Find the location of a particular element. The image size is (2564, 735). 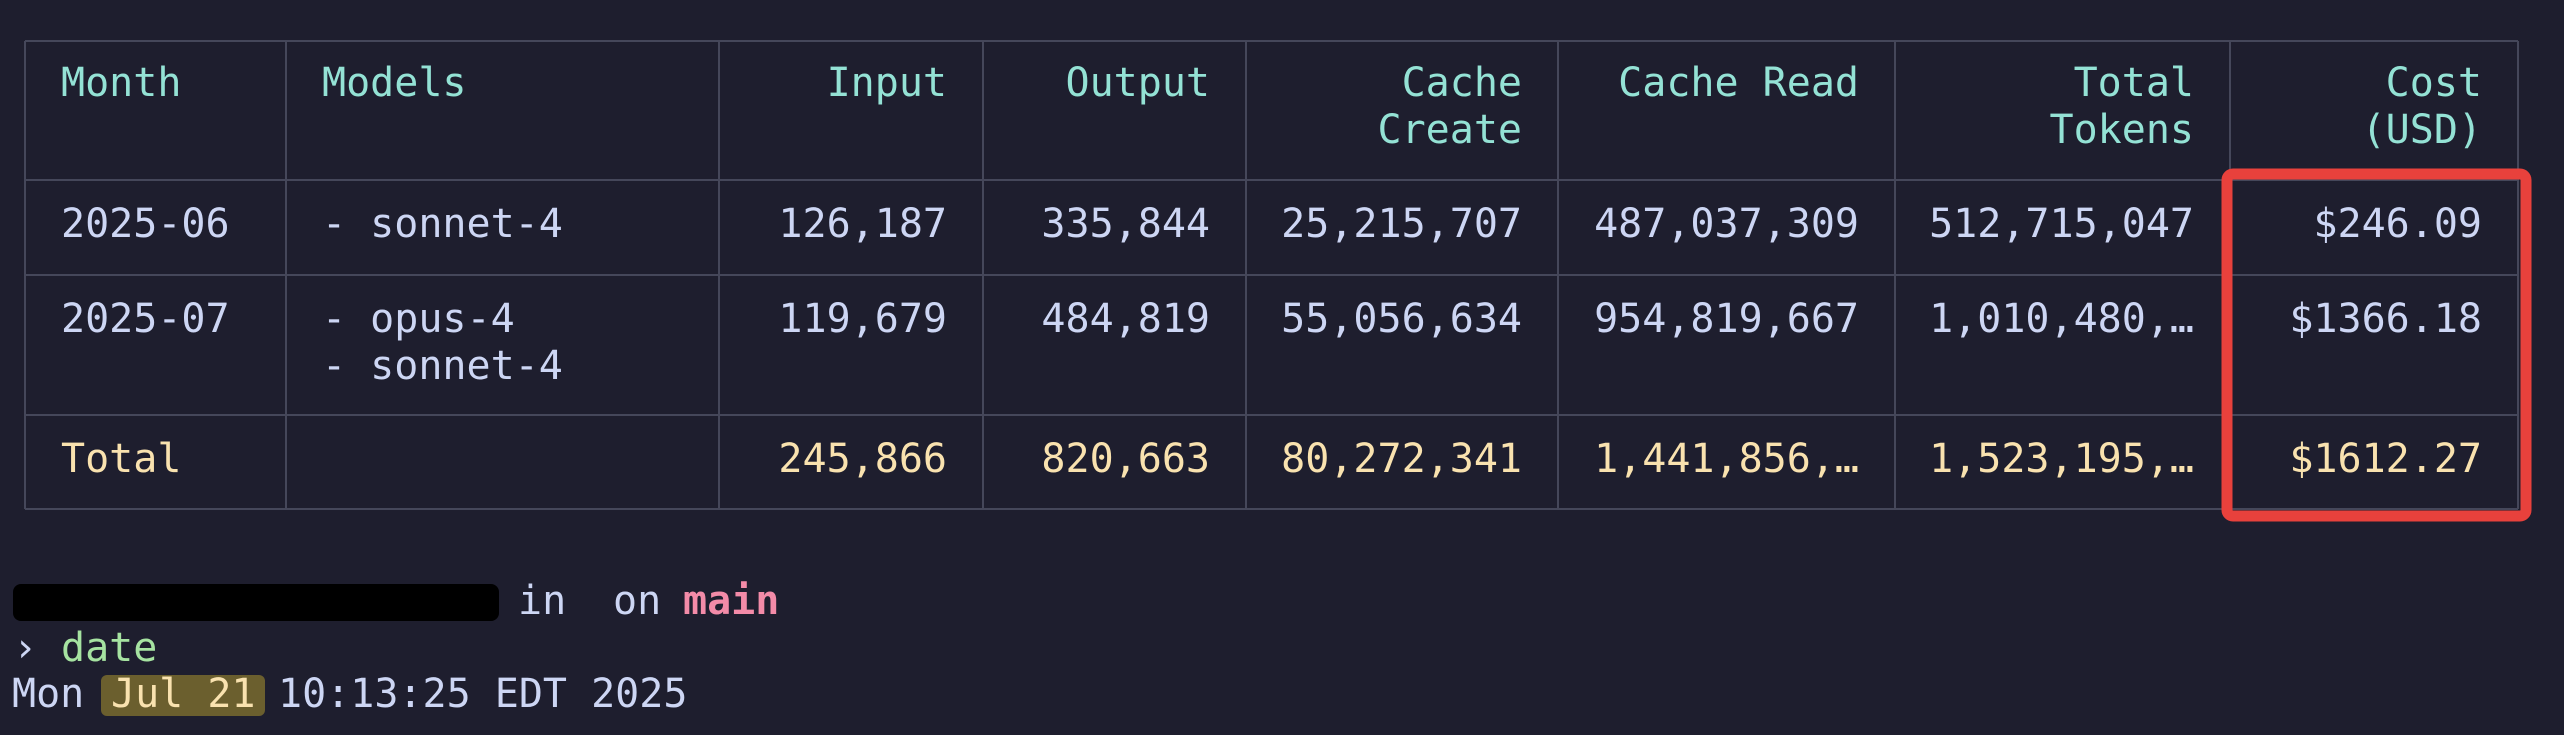

total-label: Total is located at coordinates (121, 459).